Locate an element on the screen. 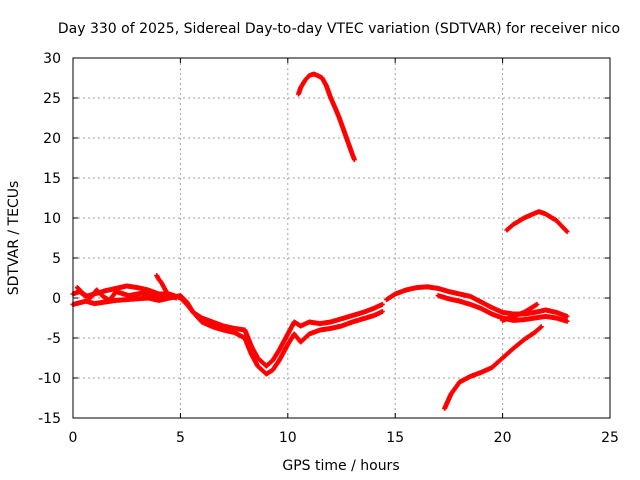  series-band-c is located at coordinates (126, 294).